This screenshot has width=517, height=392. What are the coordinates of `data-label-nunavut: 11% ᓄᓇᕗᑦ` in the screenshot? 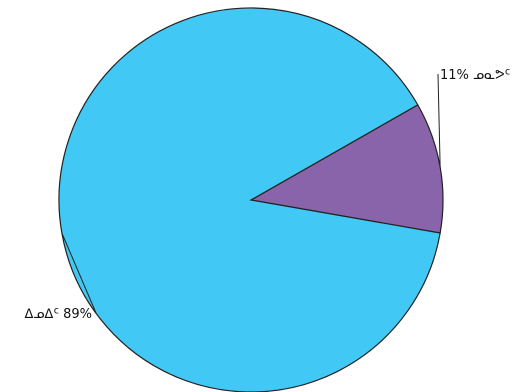 It's located at (475, 75).